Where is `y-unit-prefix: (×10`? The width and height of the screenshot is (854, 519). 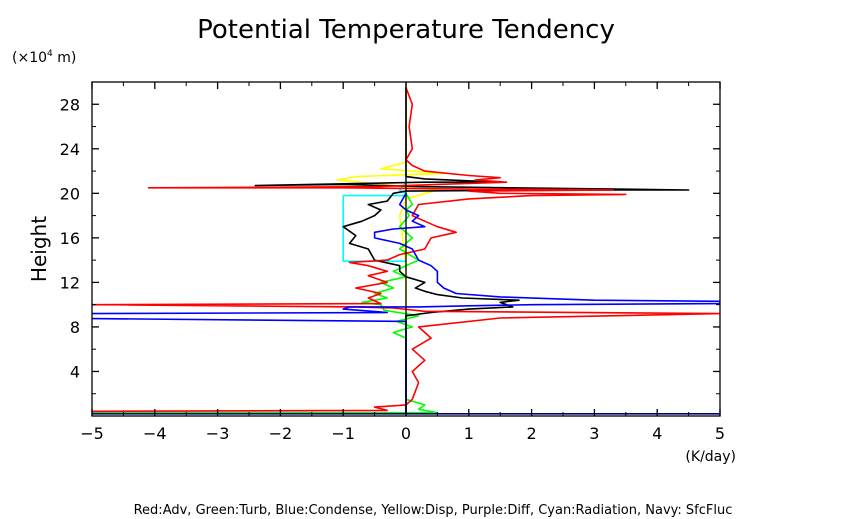 y-unit-prefix: (×10 is located at coordinates (29, 58).